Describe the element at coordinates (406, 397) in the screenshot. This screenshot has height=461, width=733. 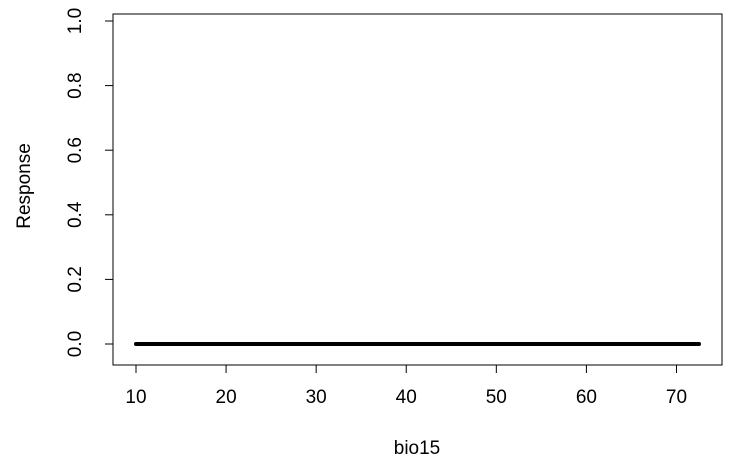
I see `x-tick-label: 40` at that location.